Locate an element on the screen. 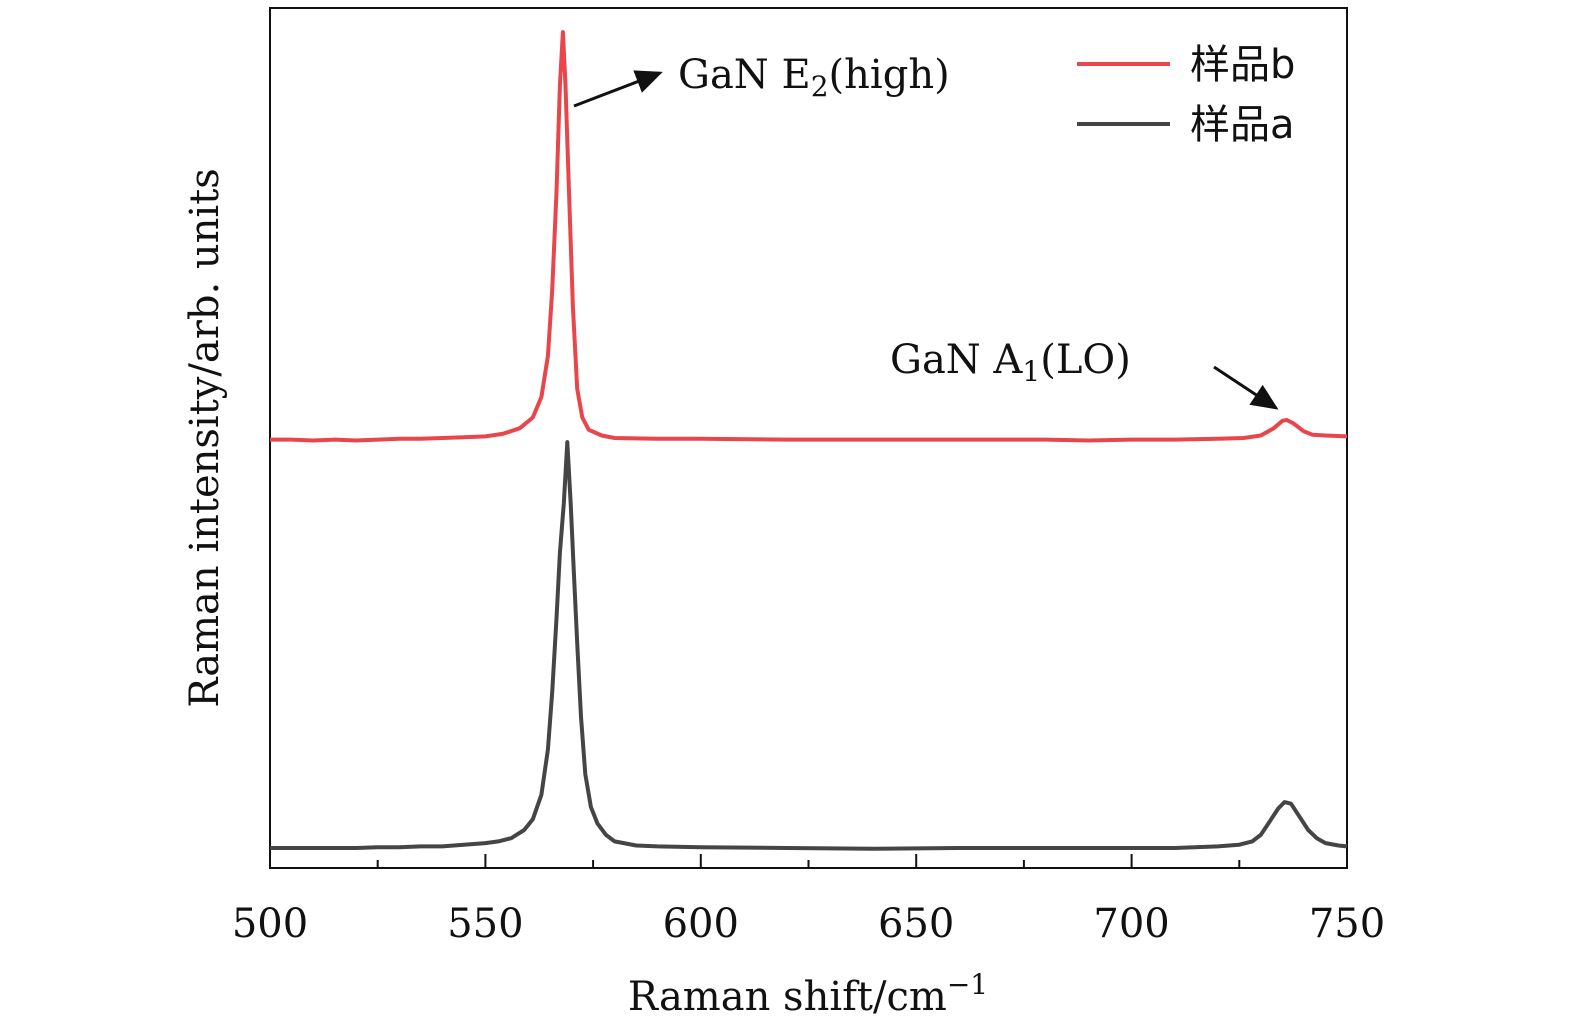  annotation-label-e2: GaN E2(high) is located at coordinates (814, 77).